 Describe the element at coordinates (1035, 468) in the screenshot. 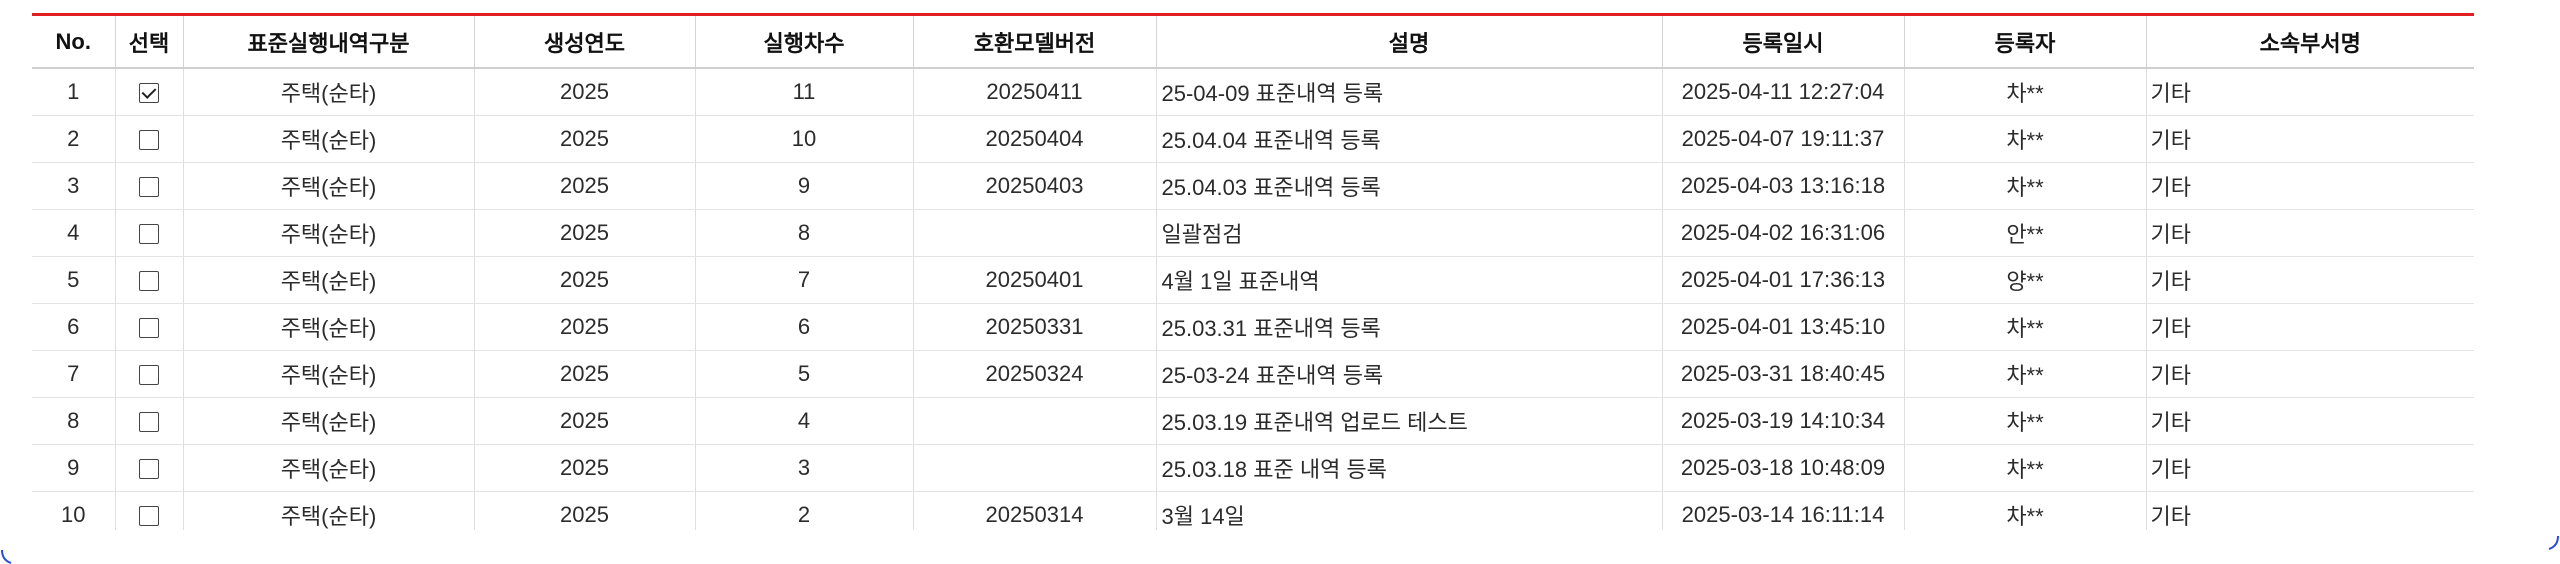

I see `cell-model-version` at that location.